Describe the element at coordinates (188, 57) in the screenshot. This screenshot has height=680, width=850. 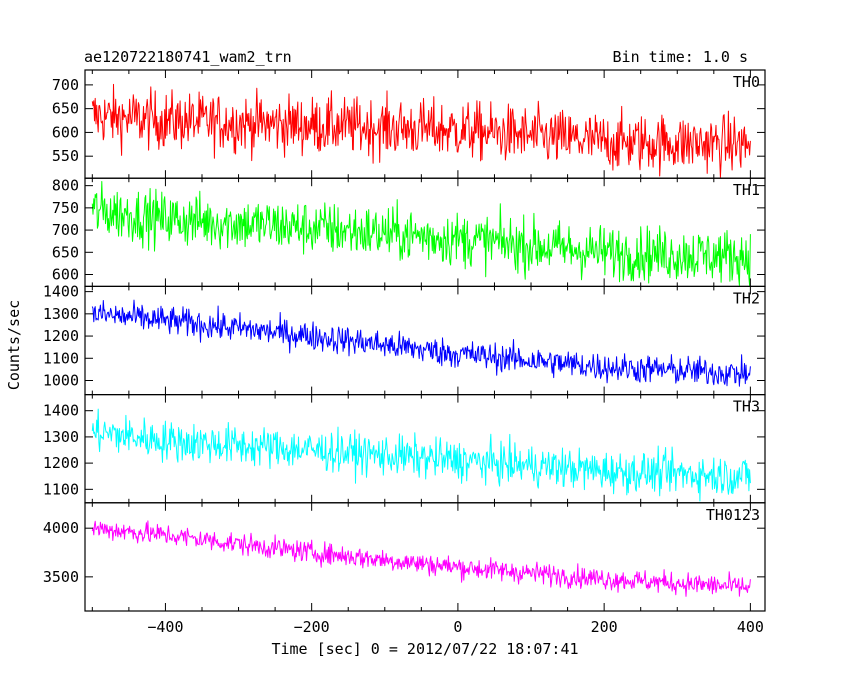
I see `chart-title: ae120722180741_wam2_trn` at that location.